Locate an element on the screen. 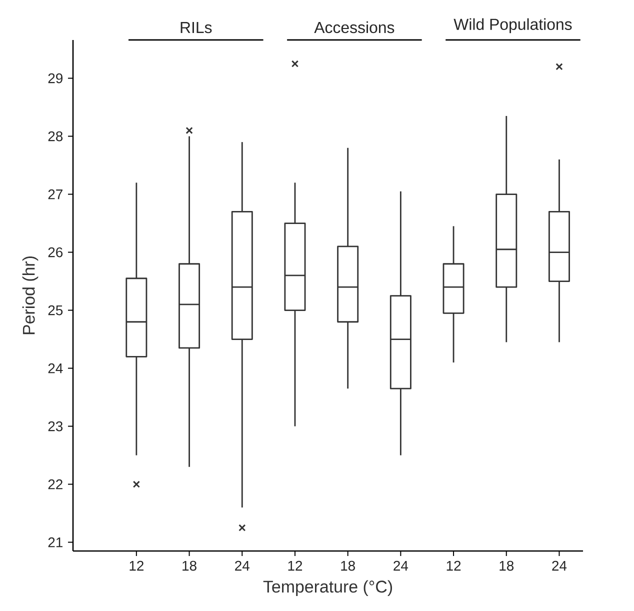 The height and width of the screenshot is (611, 634). y-tick-label: 26 is located at coordinates (55, 252).